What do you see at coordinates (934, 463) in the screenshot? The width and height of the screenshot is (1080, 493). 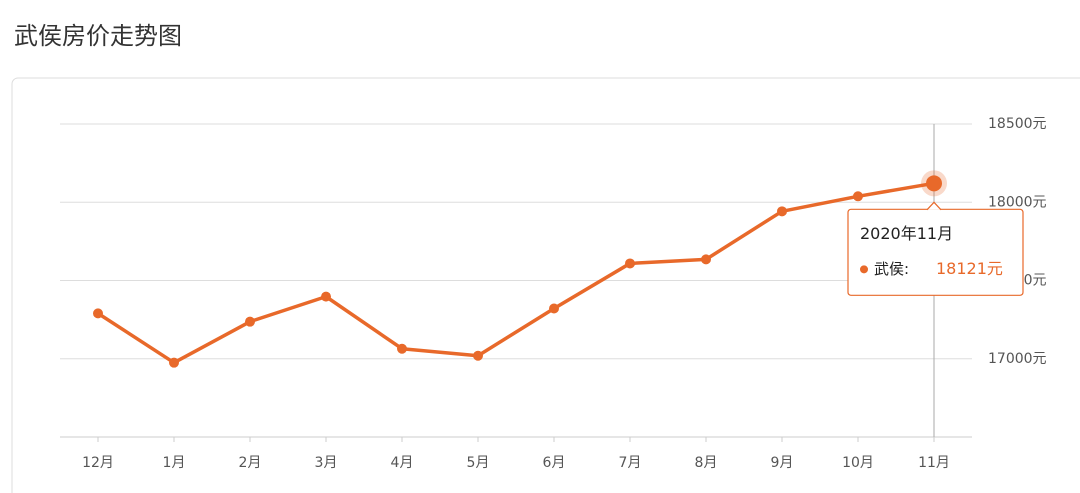 I see `x-tick-label: 11月` at bounding box center [934, 463].